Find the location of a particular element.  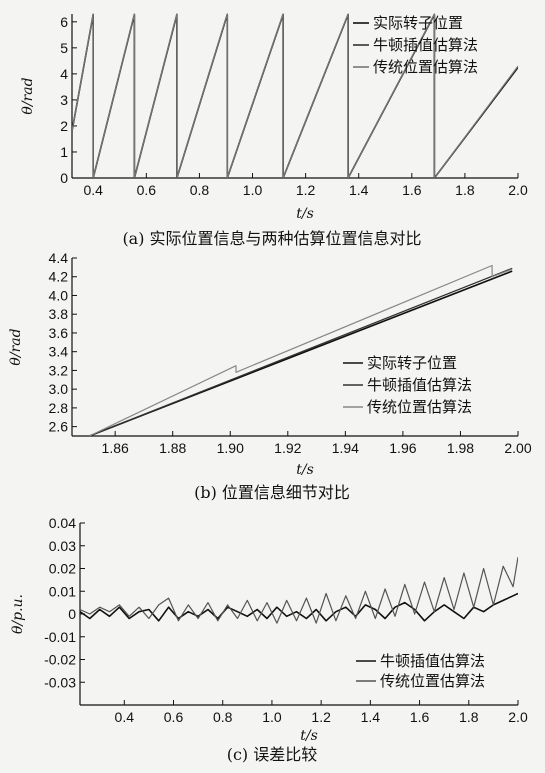

y-tick-label: 0.04 is located at coordinates (62, 523).